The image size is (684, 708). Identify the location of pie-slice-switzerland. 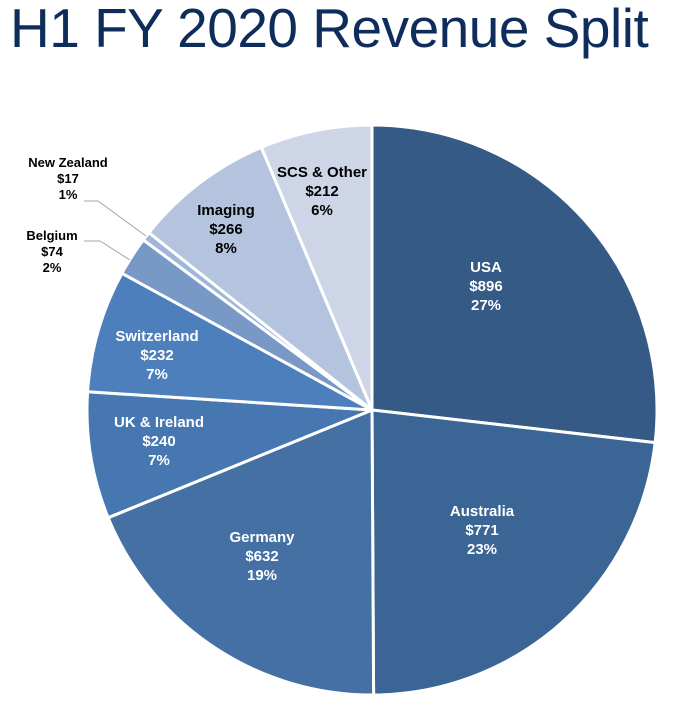
(230, 341).